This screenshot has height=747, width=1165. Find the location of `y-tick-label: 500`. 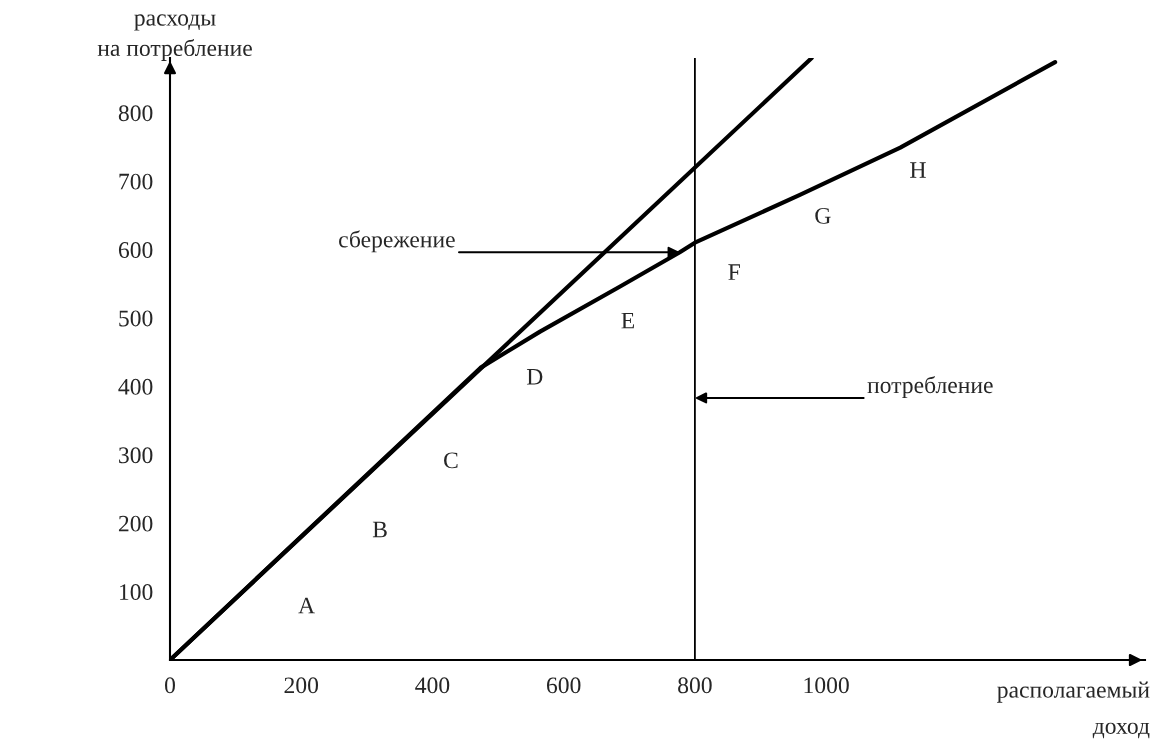

y-tick-label: 500 is located at coordinates (136, 318).